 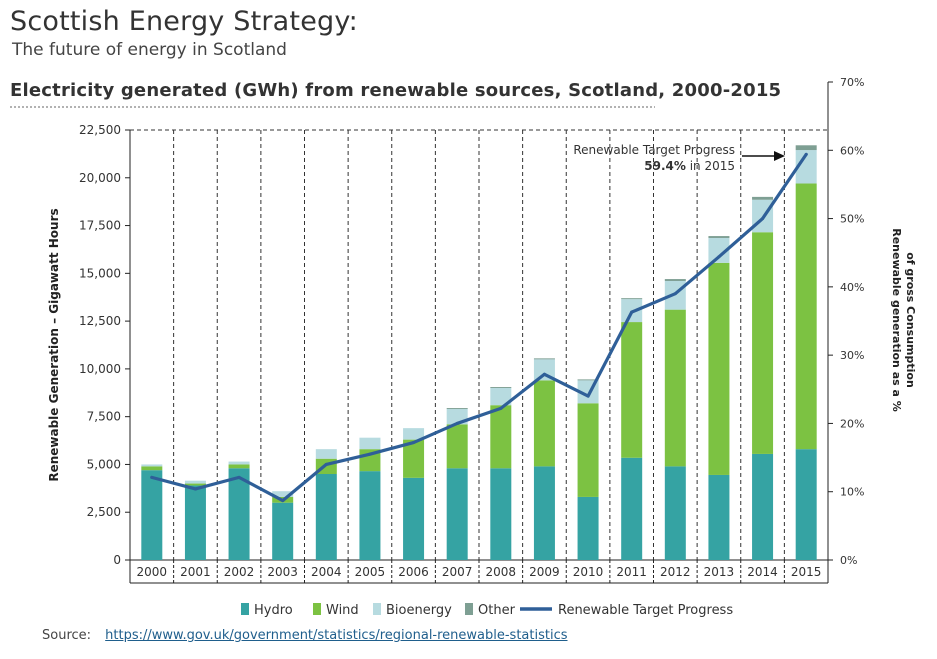 What do you see at coordinates (852, 355) in the screenshot?
I see `y2-tick-label: 30%` at bounding box center [852, 355].